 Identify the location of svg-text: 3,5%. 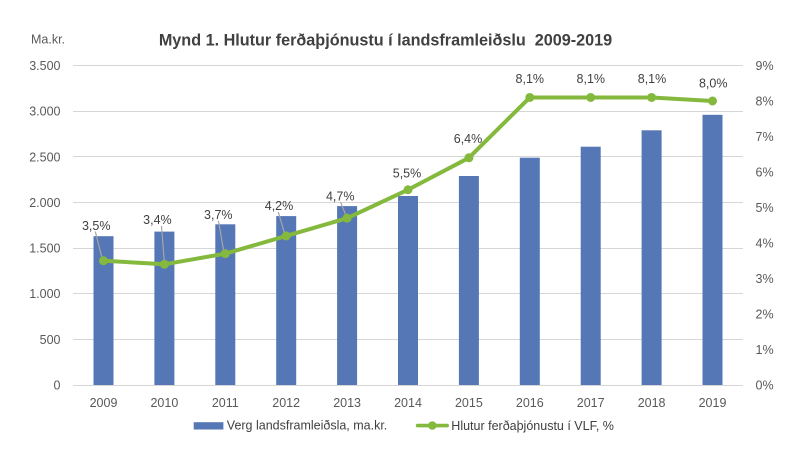
(96, 226).